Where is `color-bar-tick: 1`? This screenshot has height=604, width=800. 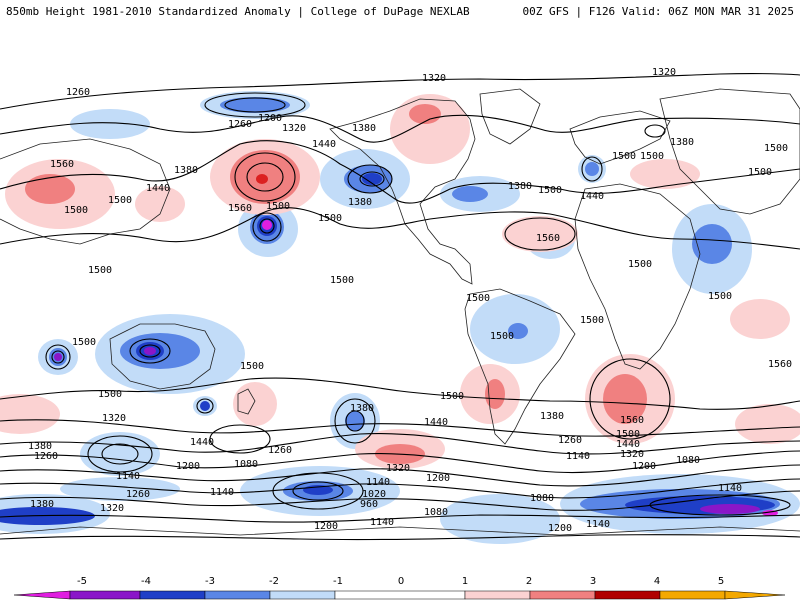
color-bar-tick: 1 is located at coordinates (465, 581).